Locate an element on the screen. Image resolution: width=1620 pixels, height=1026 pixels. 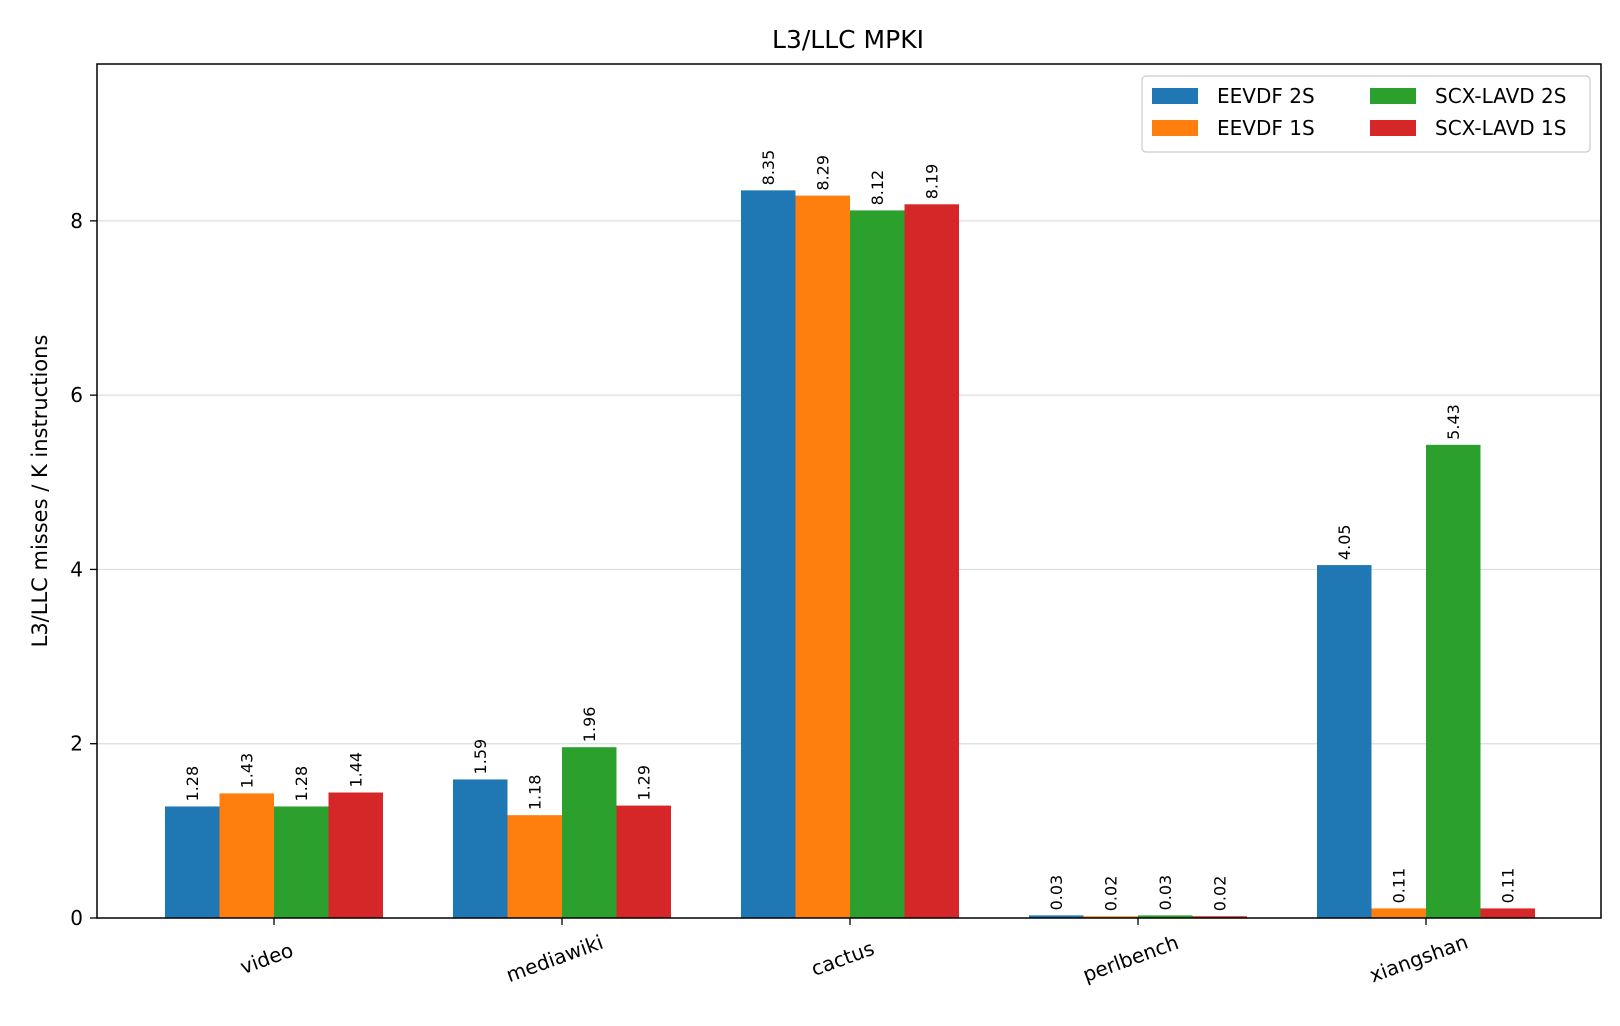
y-tick-label: 0 is located at coordinates (76, 918).